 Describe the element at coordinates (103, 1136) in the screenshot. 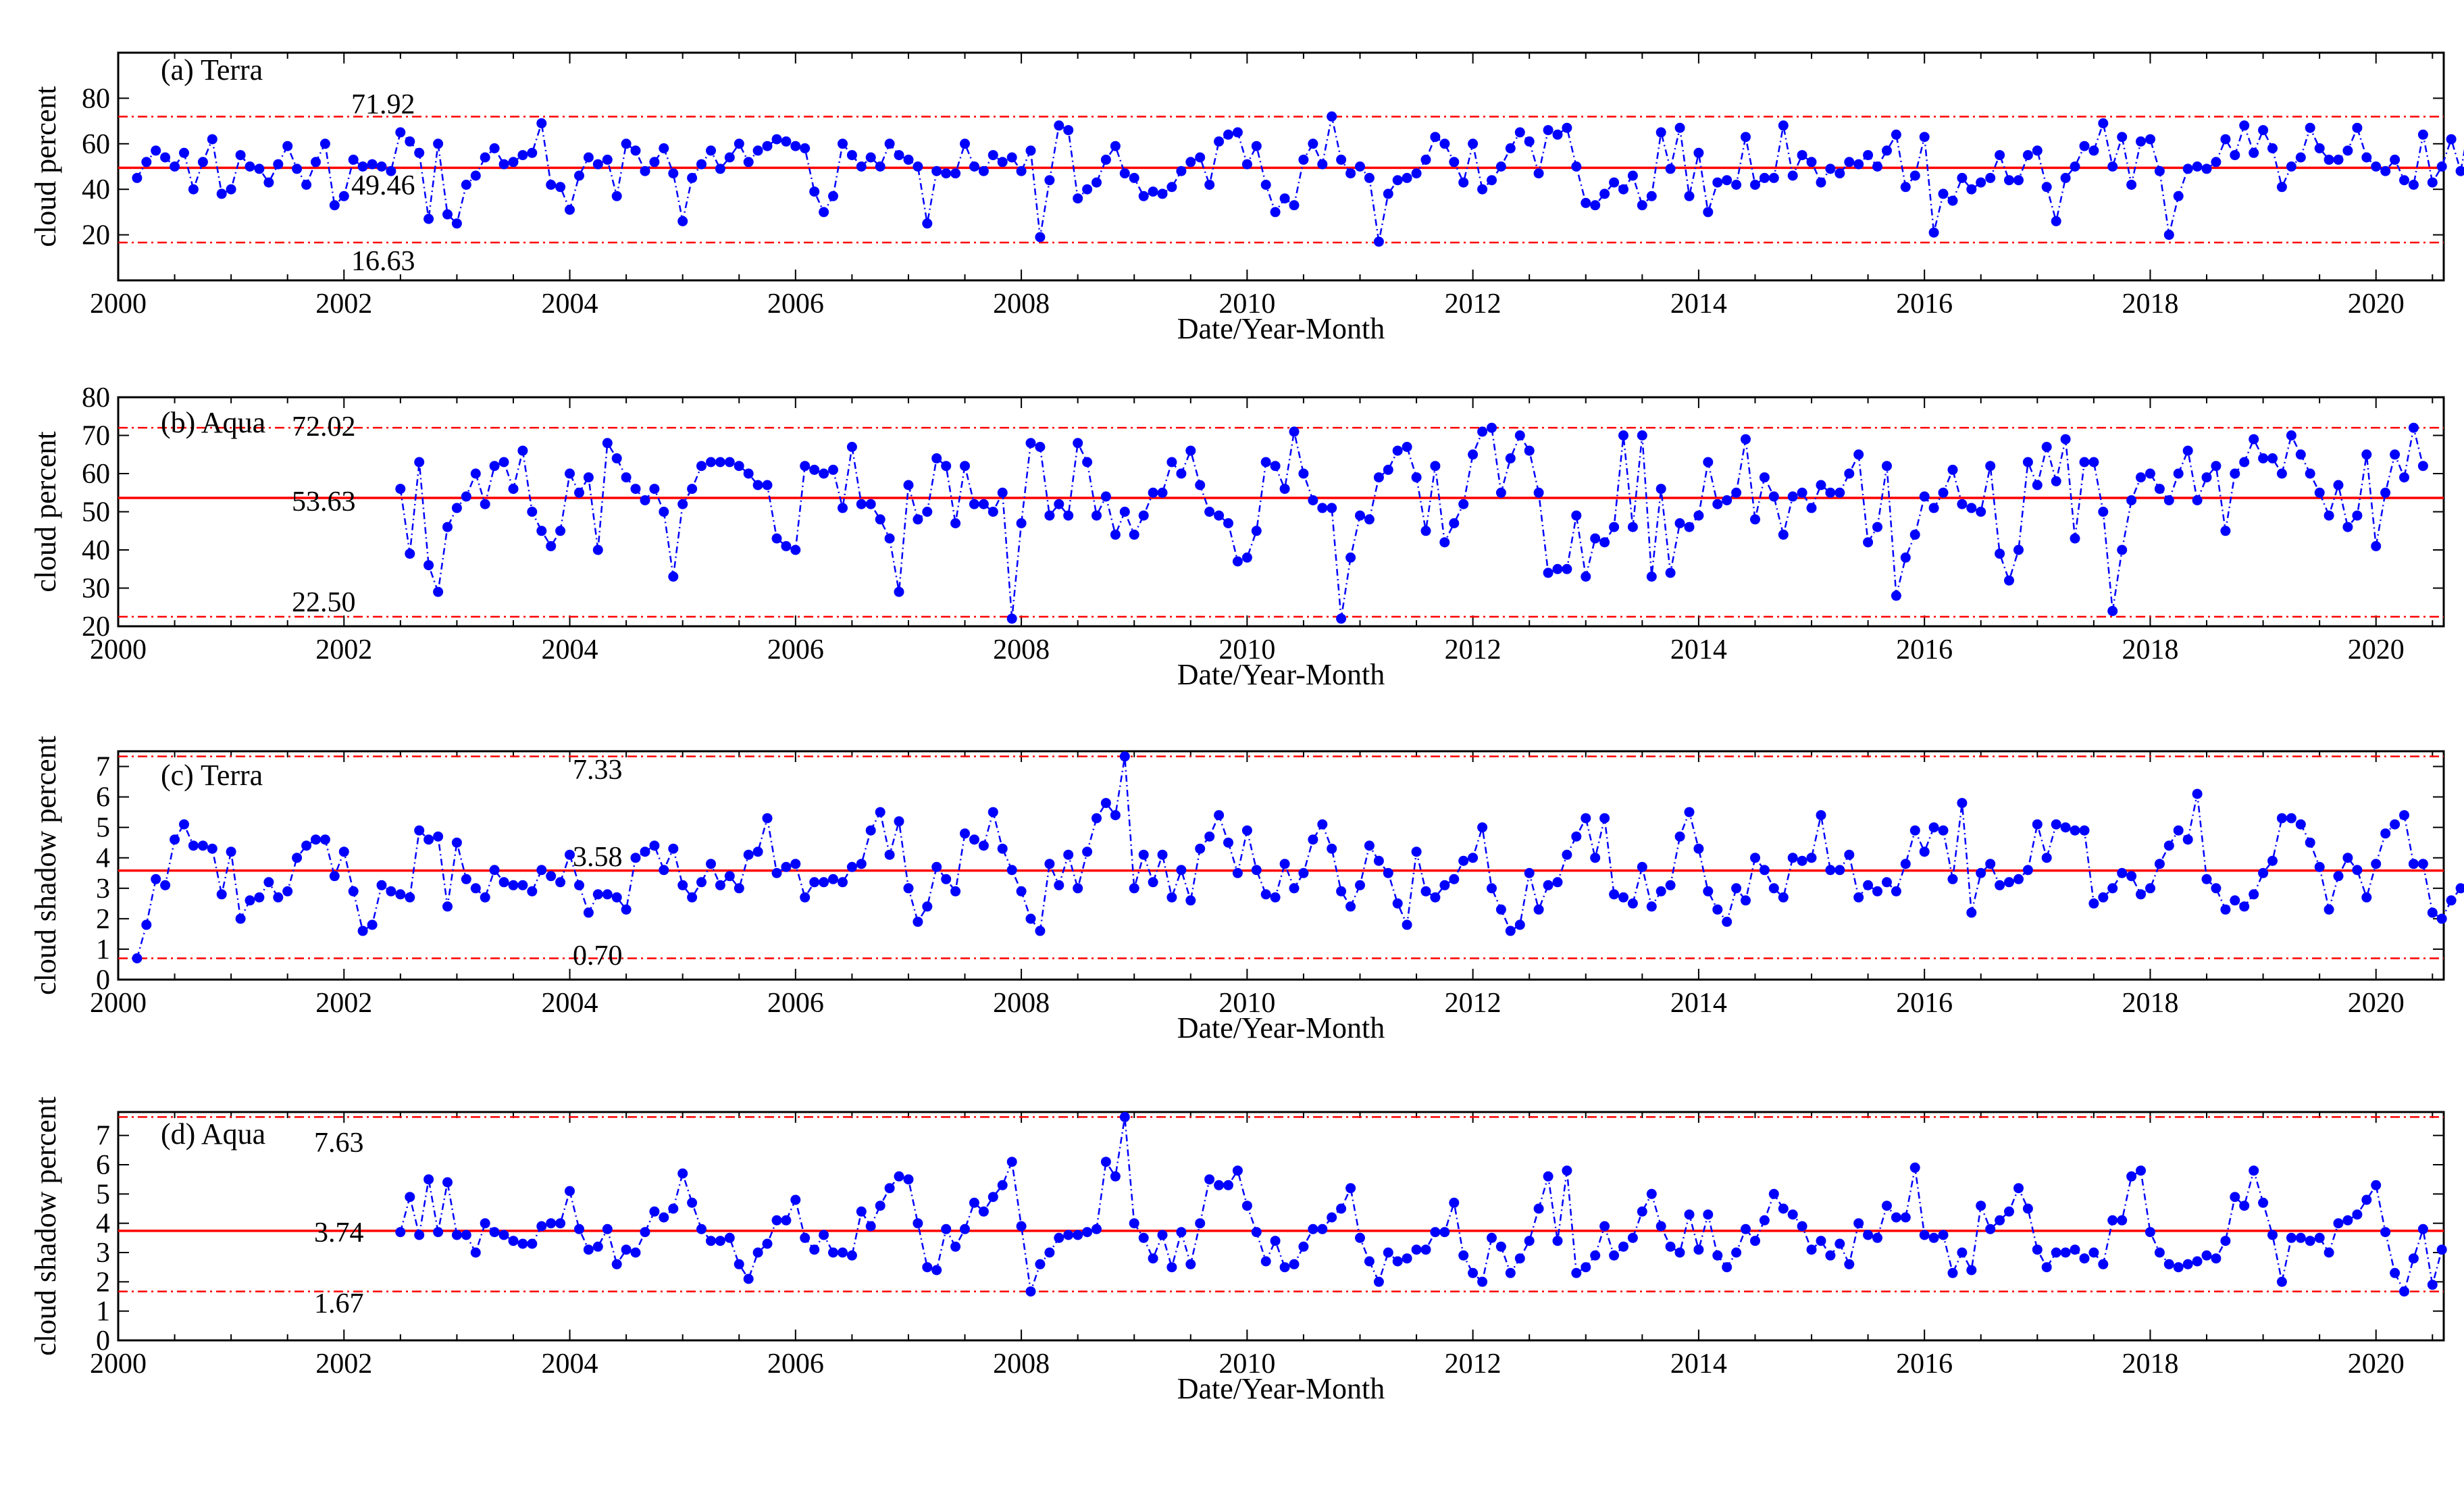

I see `panel-d-y-tick-label: 7` at that location.